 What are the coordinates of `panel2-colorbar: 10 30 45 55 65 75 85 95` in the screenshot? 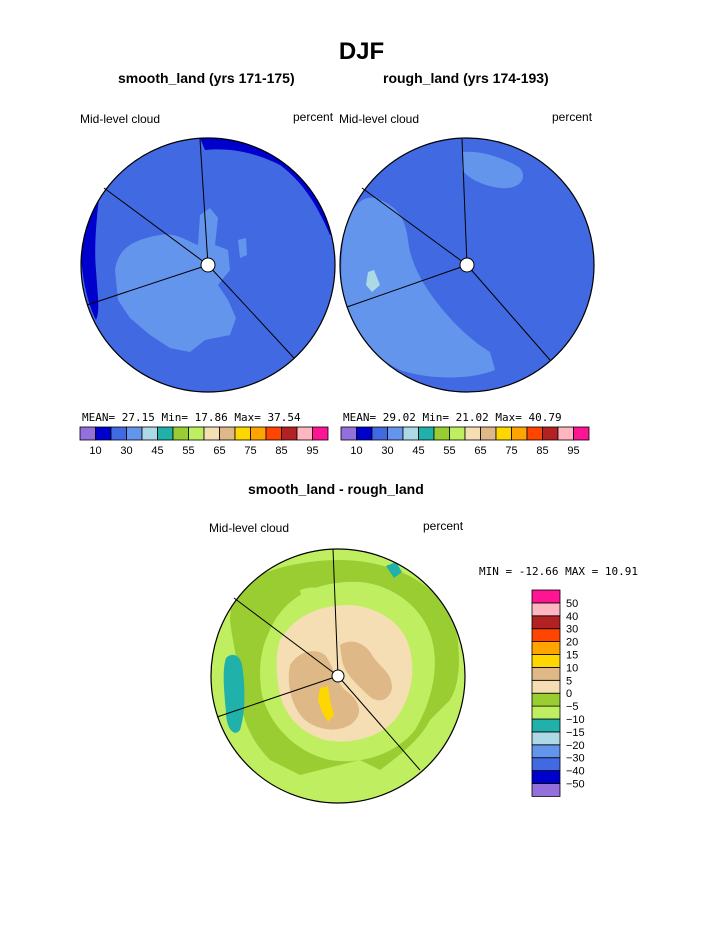 It's located at (465, 441).